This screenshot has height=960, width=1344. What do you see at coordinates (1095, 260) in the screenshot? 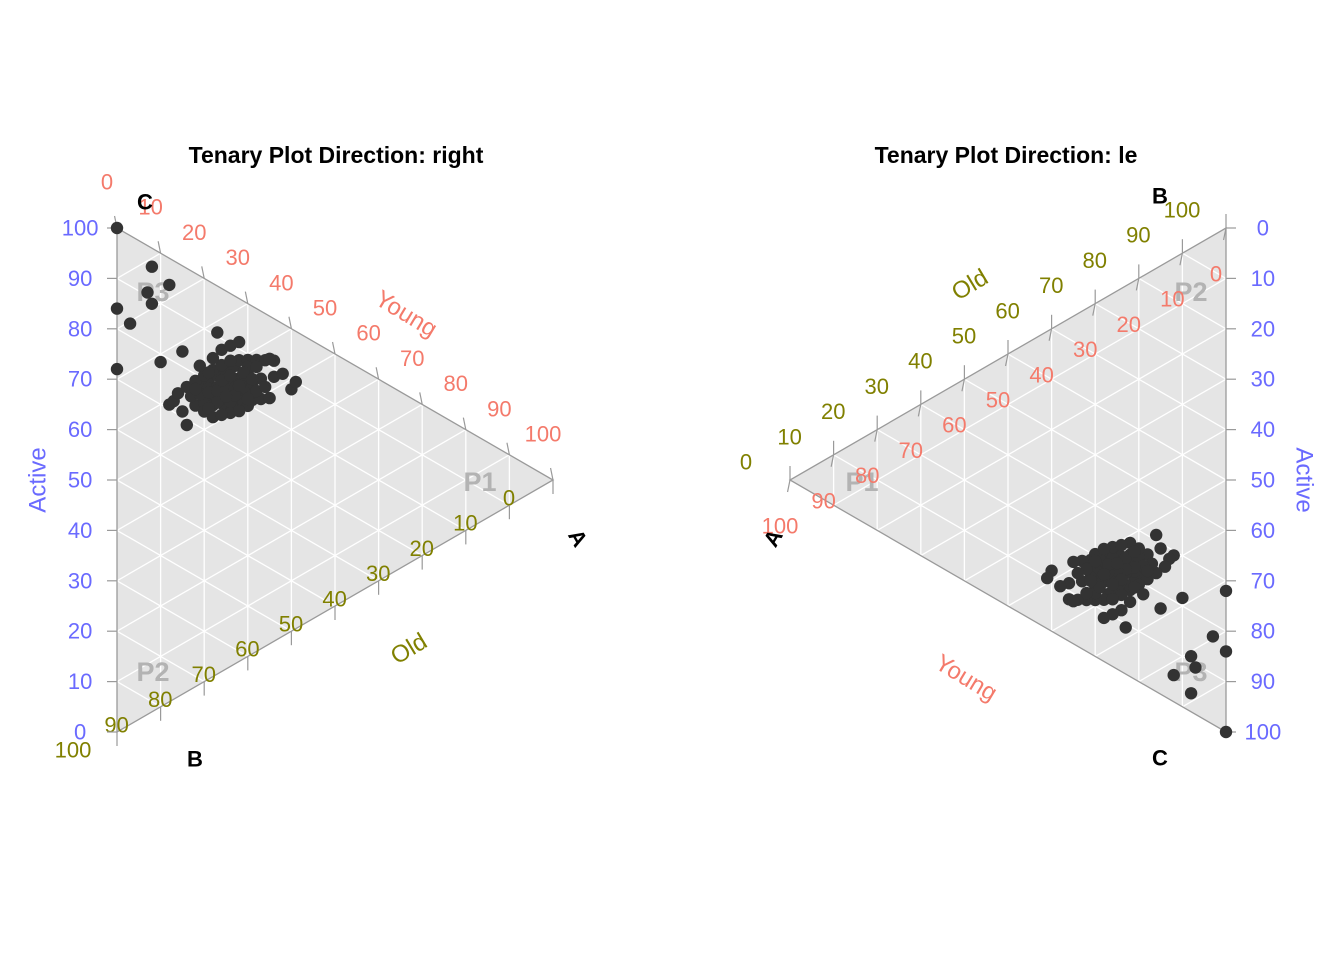
I see `old-tick-label: 80` at bounding box center [1095, 260].